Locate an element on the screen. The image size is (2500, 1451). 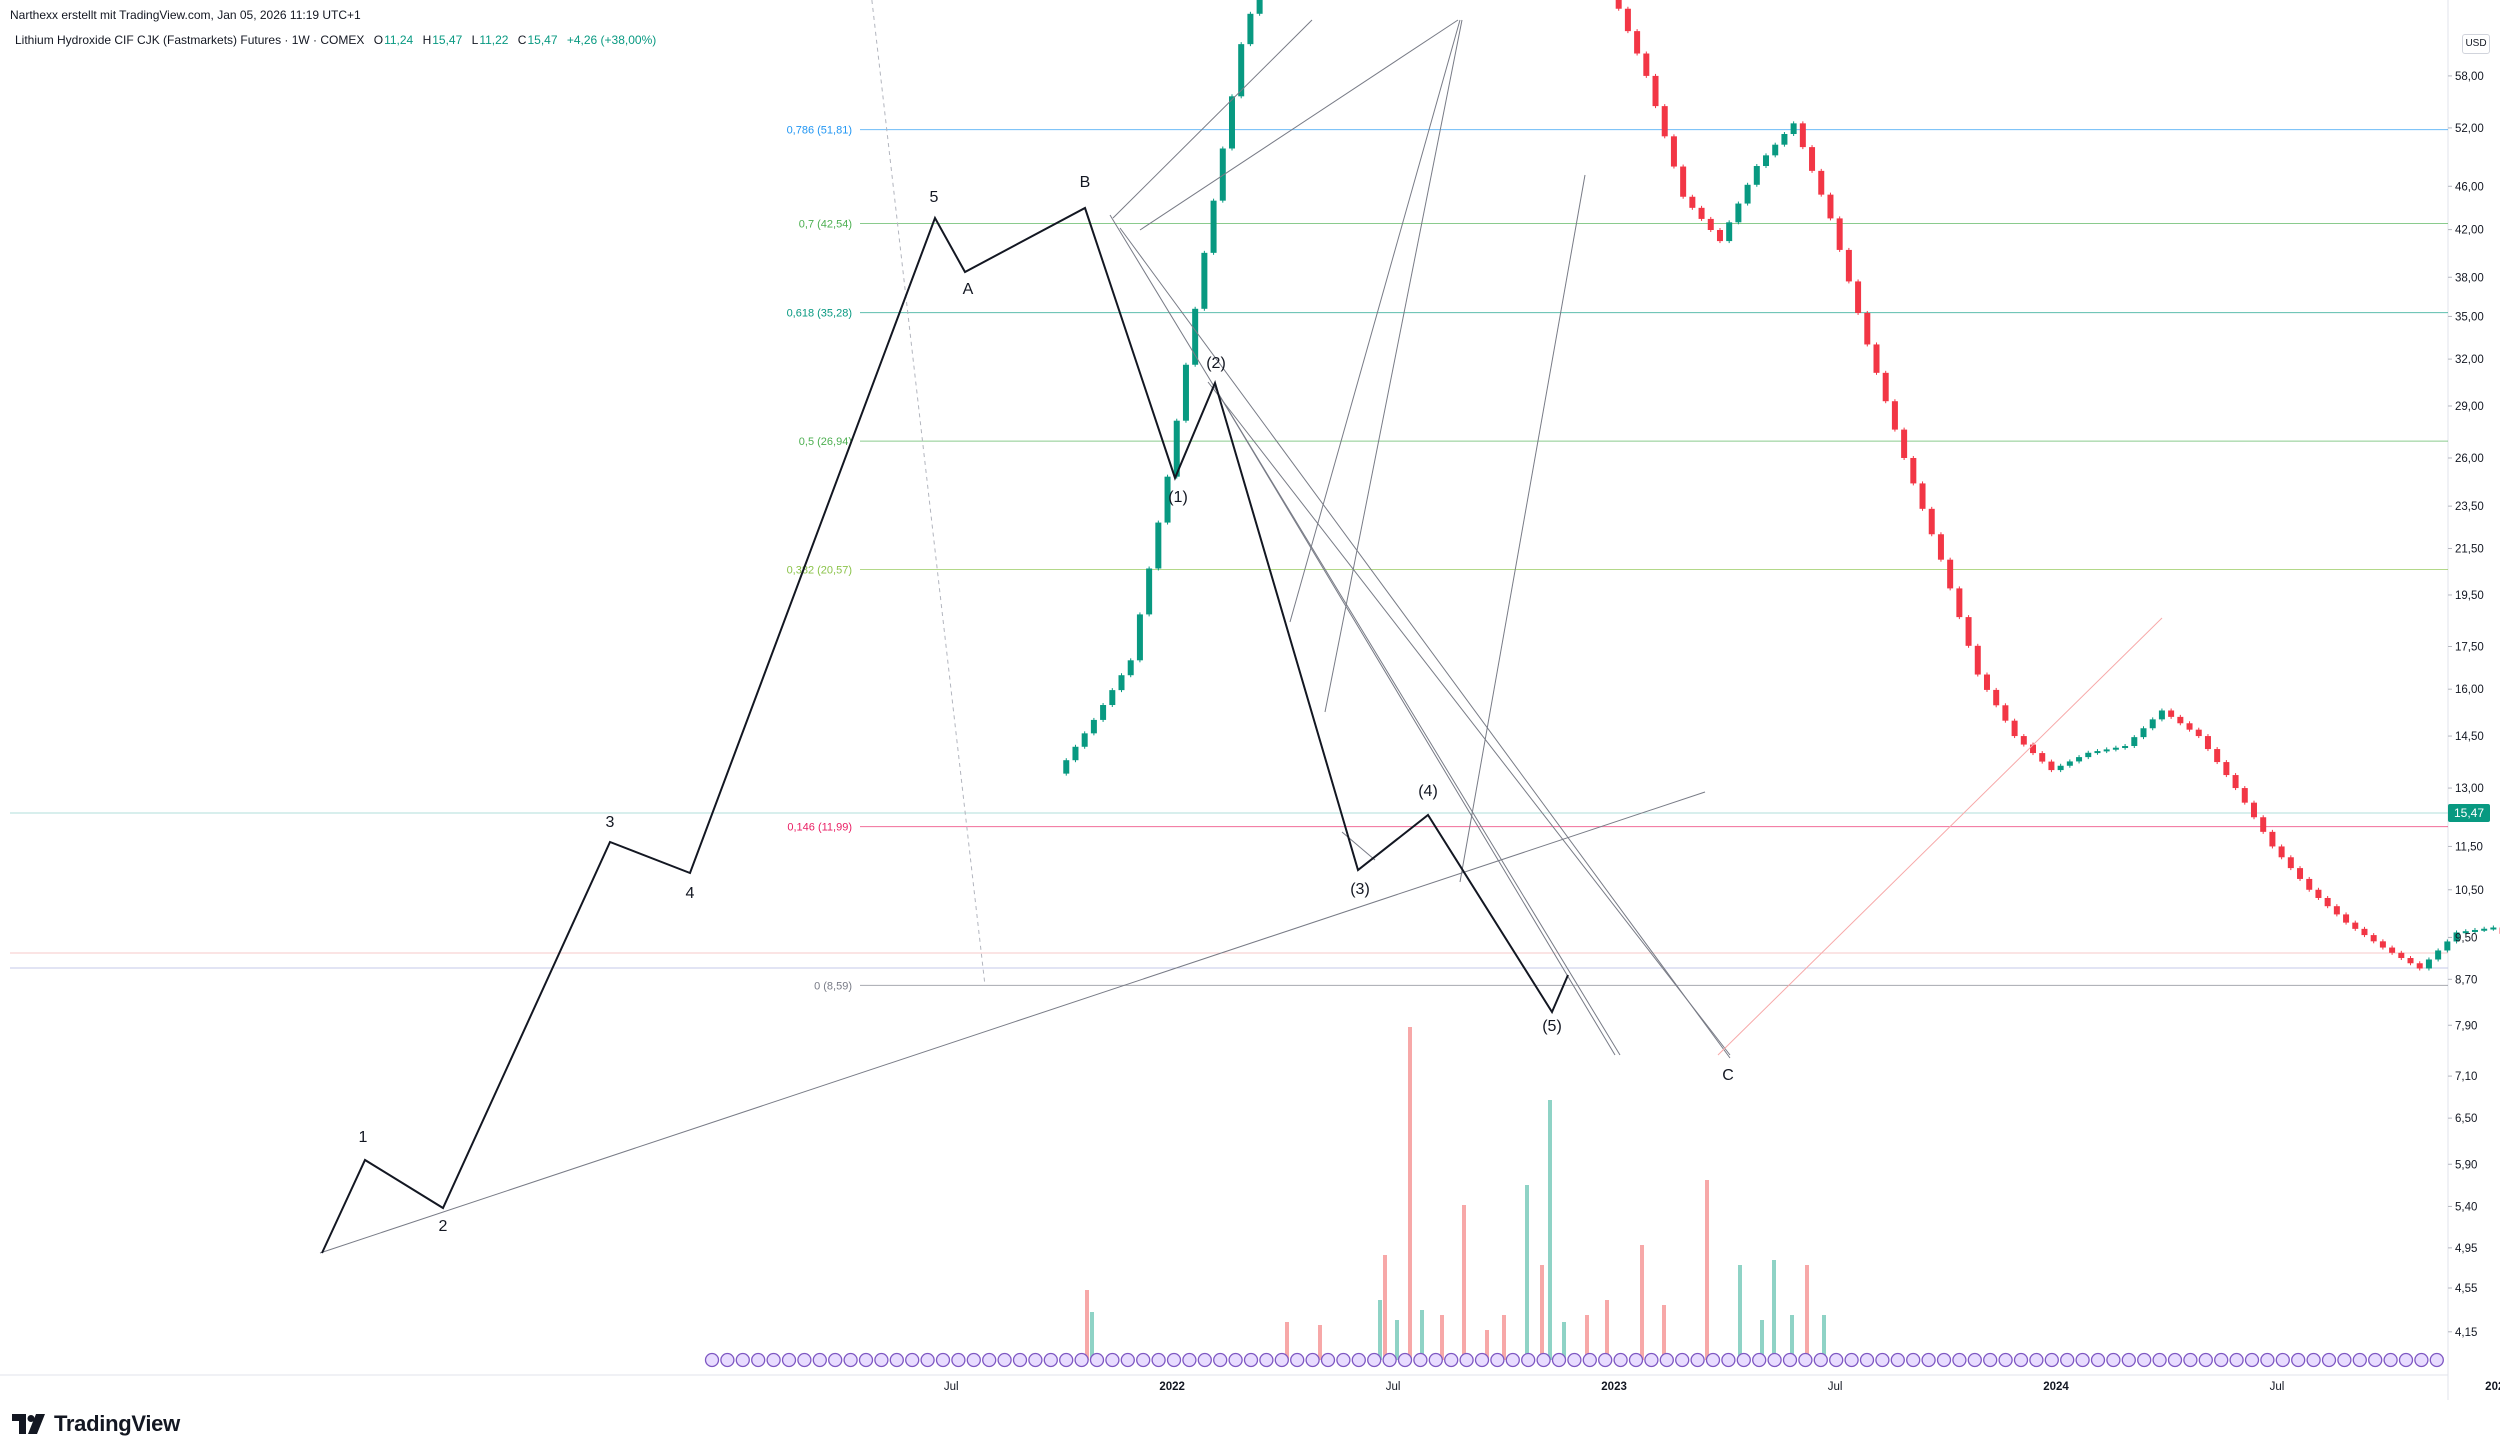
fib-level-label: 0,7 (42,54) is located at coordinates (825, 225).